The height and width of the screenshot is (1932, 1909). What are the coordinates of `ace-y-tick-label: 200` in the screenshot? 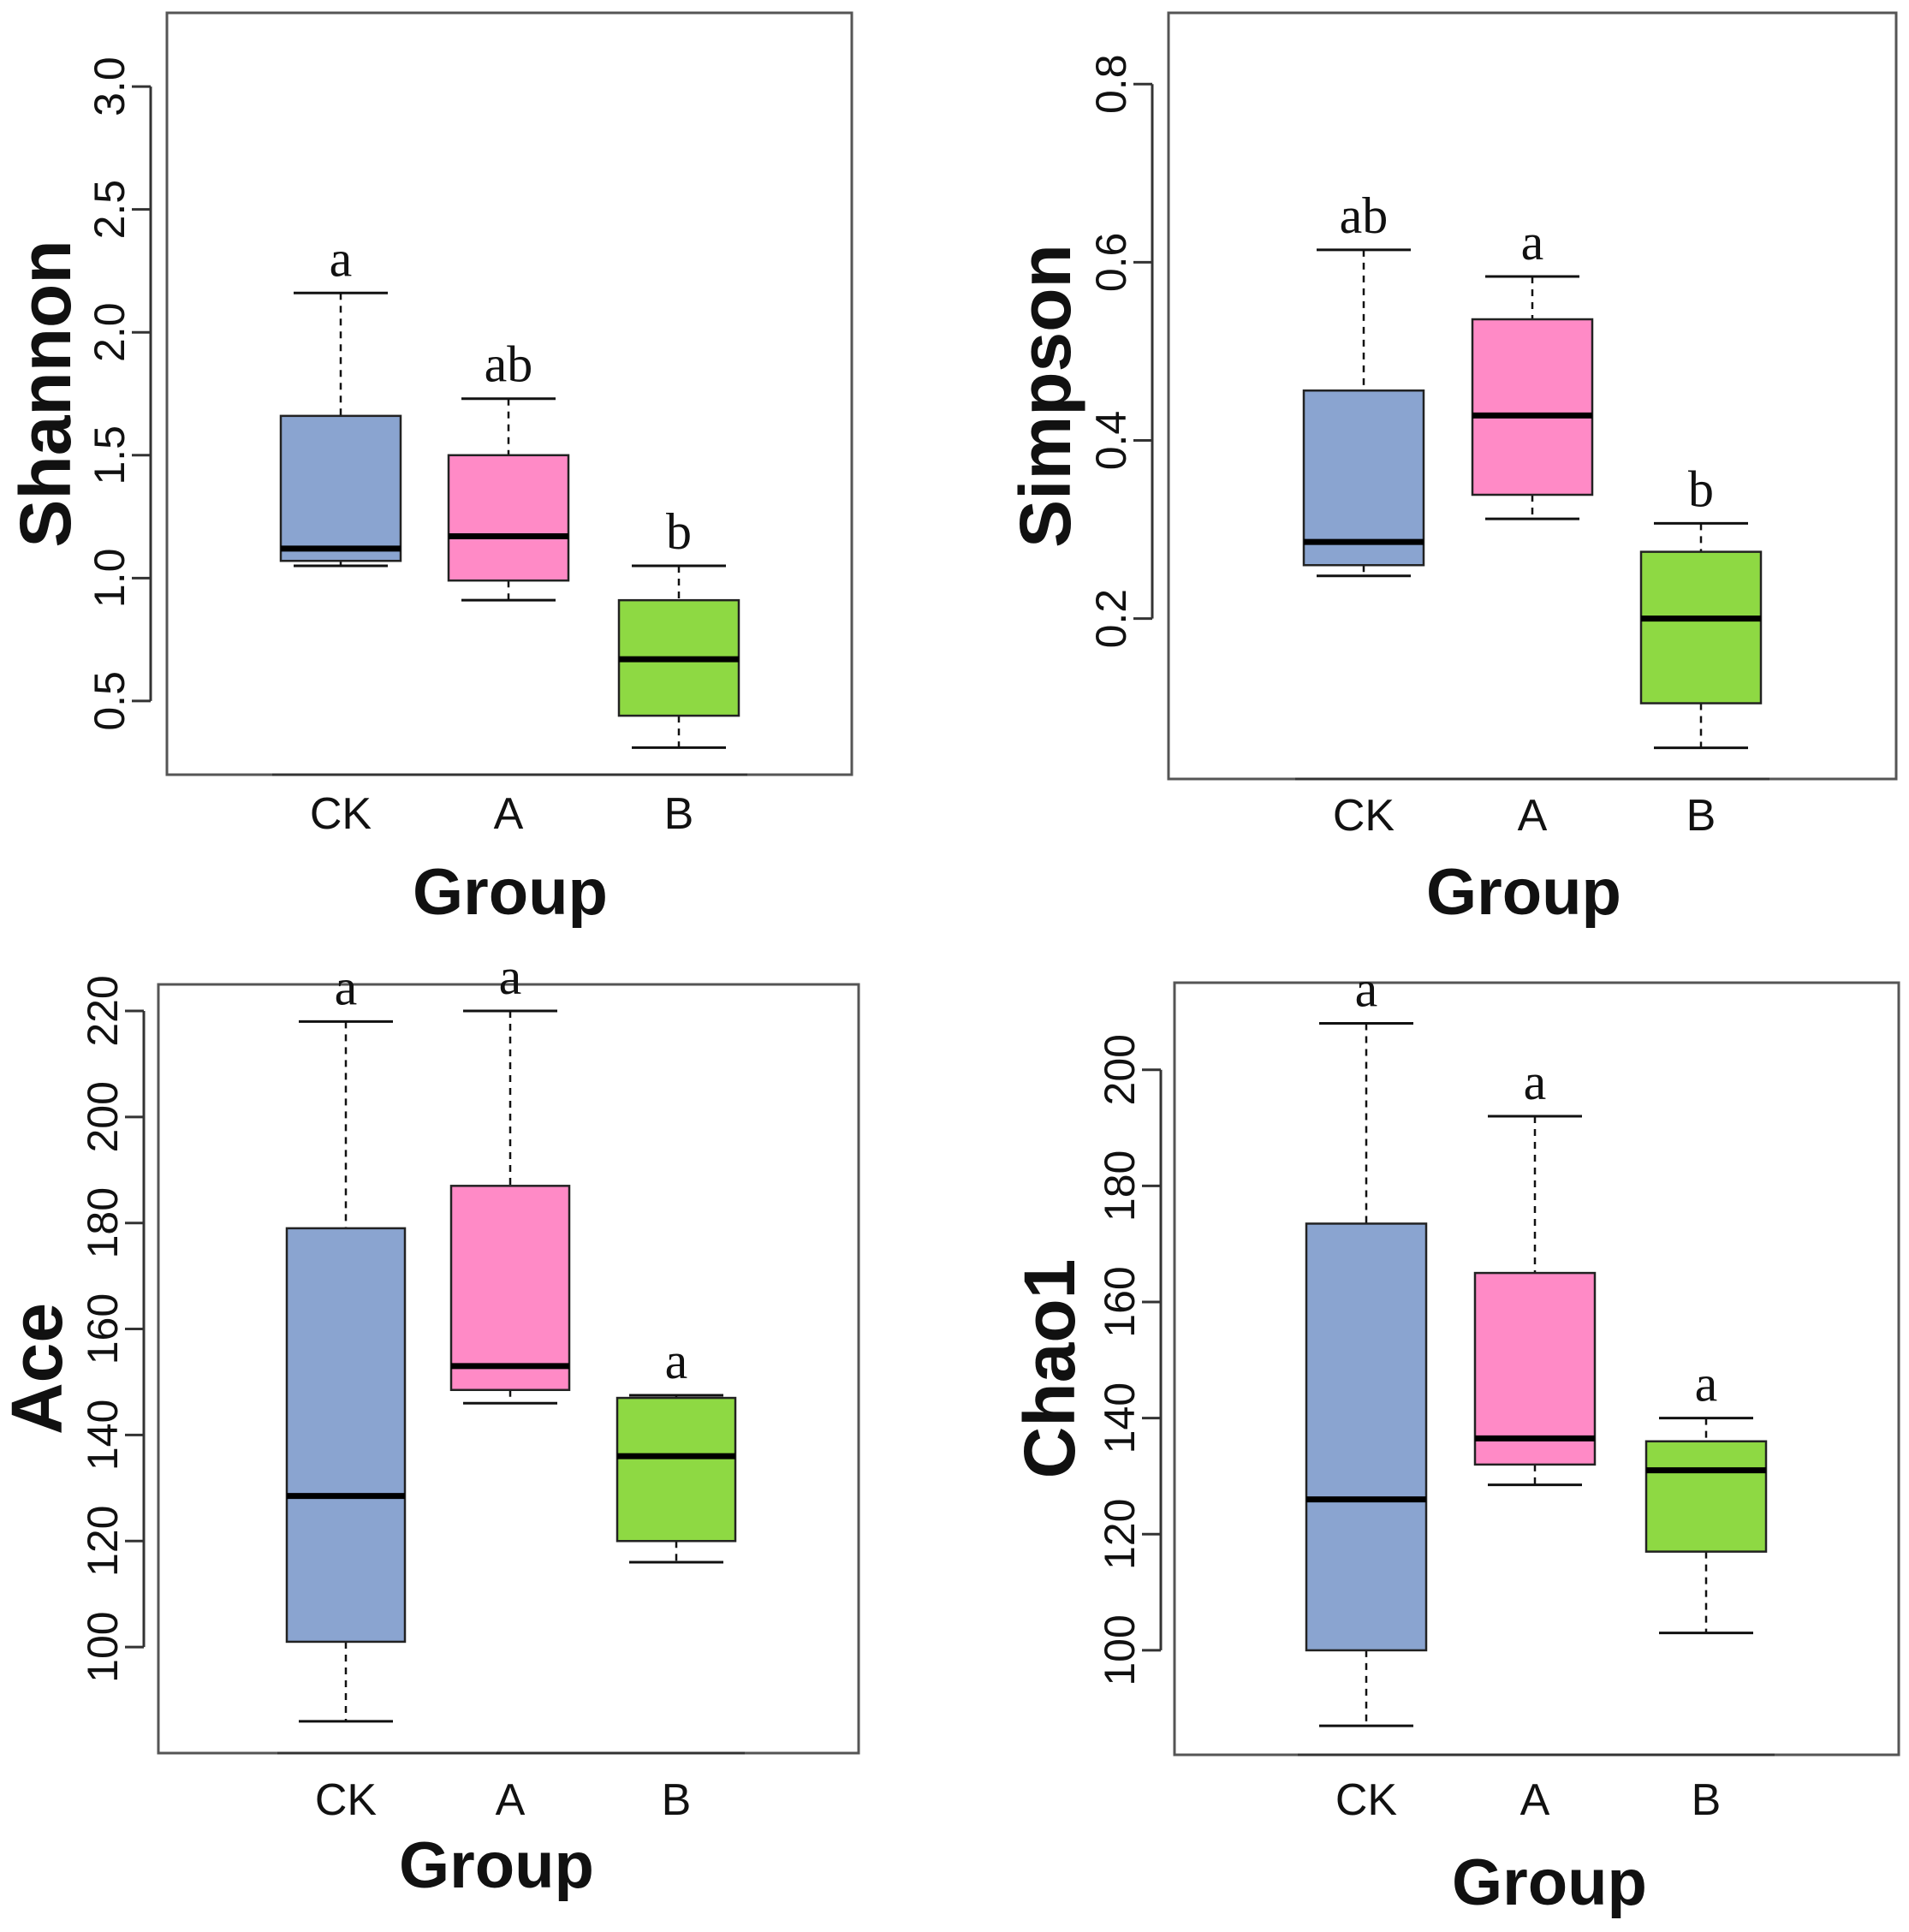 It's located at (103, 1116).